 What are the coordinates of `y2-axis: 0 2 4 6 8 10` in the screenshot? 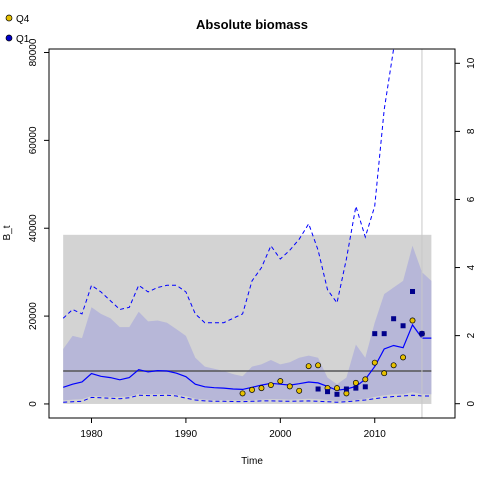 It's located at (466, 231).